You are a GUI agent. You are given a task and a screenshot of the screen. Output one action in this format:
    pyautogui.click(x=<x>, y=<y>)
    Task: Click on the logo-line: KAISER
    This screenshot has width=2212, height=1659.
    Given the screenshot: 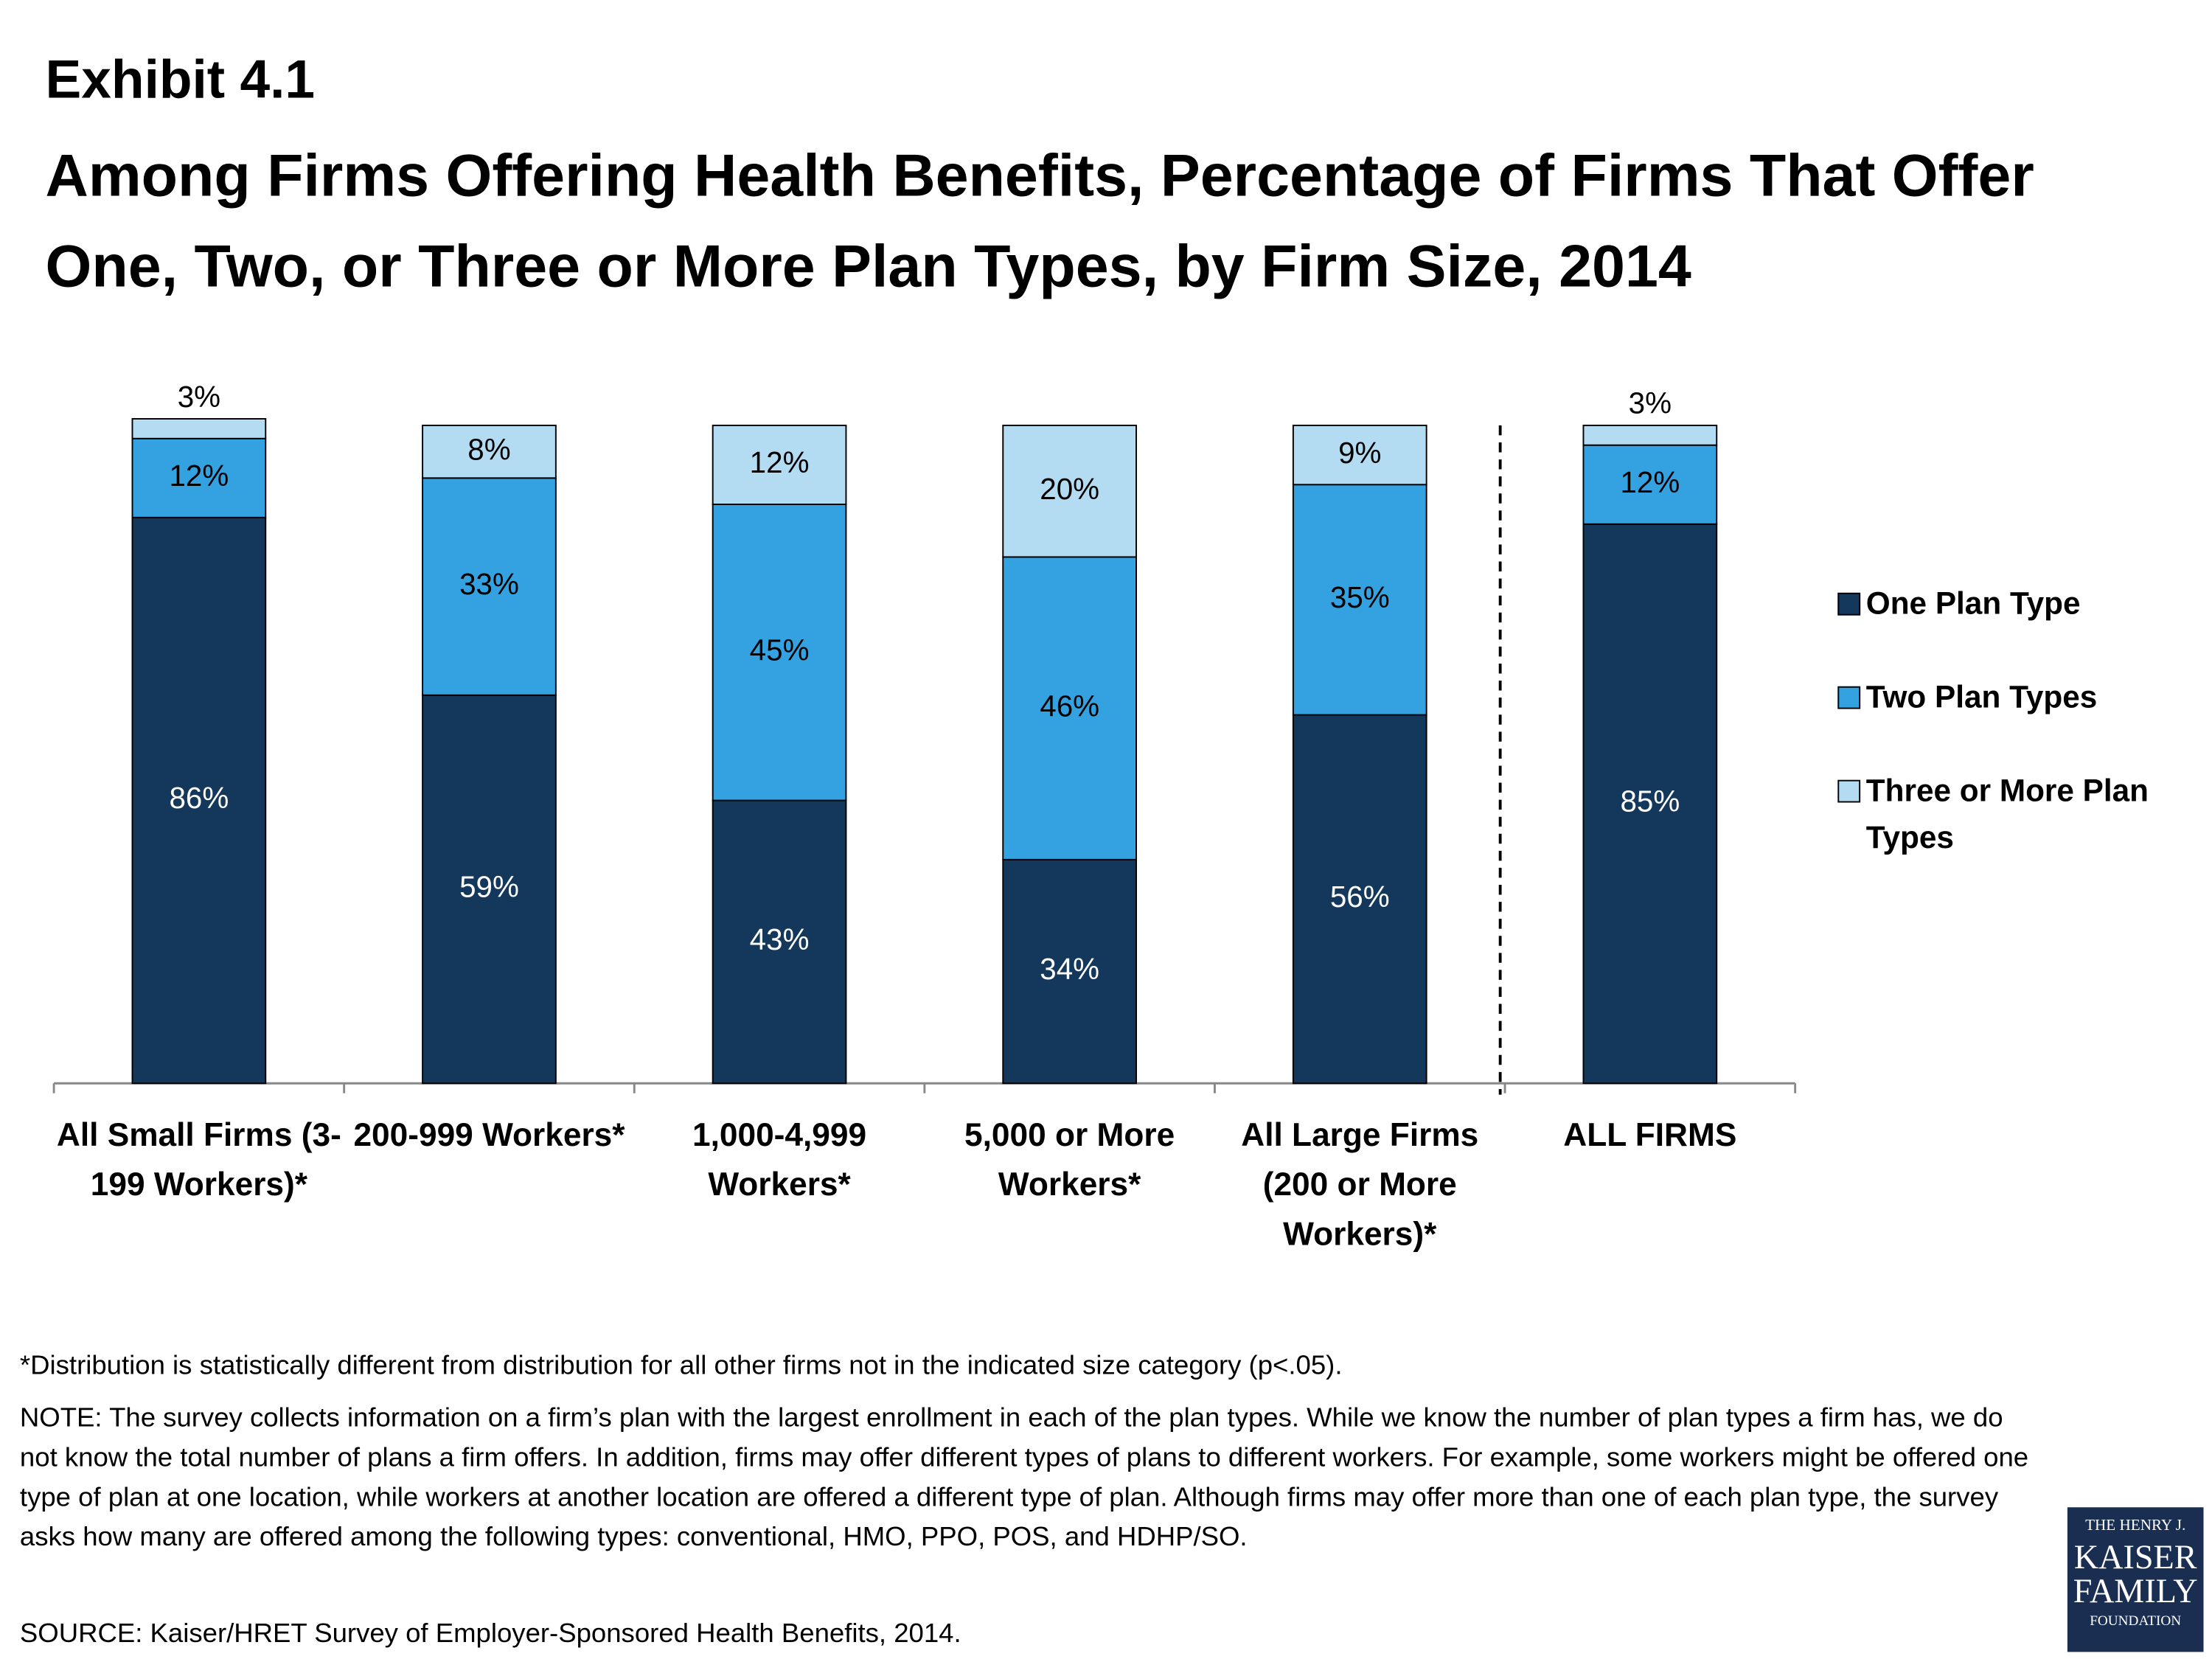 What is the action you would take?
    pyautogui.click(x=2135, y=1558)
    